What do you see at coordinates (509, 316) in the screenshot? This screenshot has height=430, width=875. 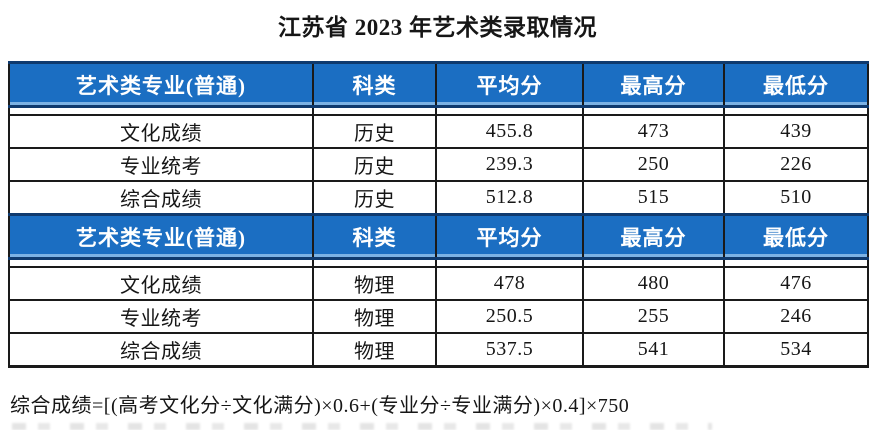 I see `table-cell: 250.5` at bounding box center [509, 316].